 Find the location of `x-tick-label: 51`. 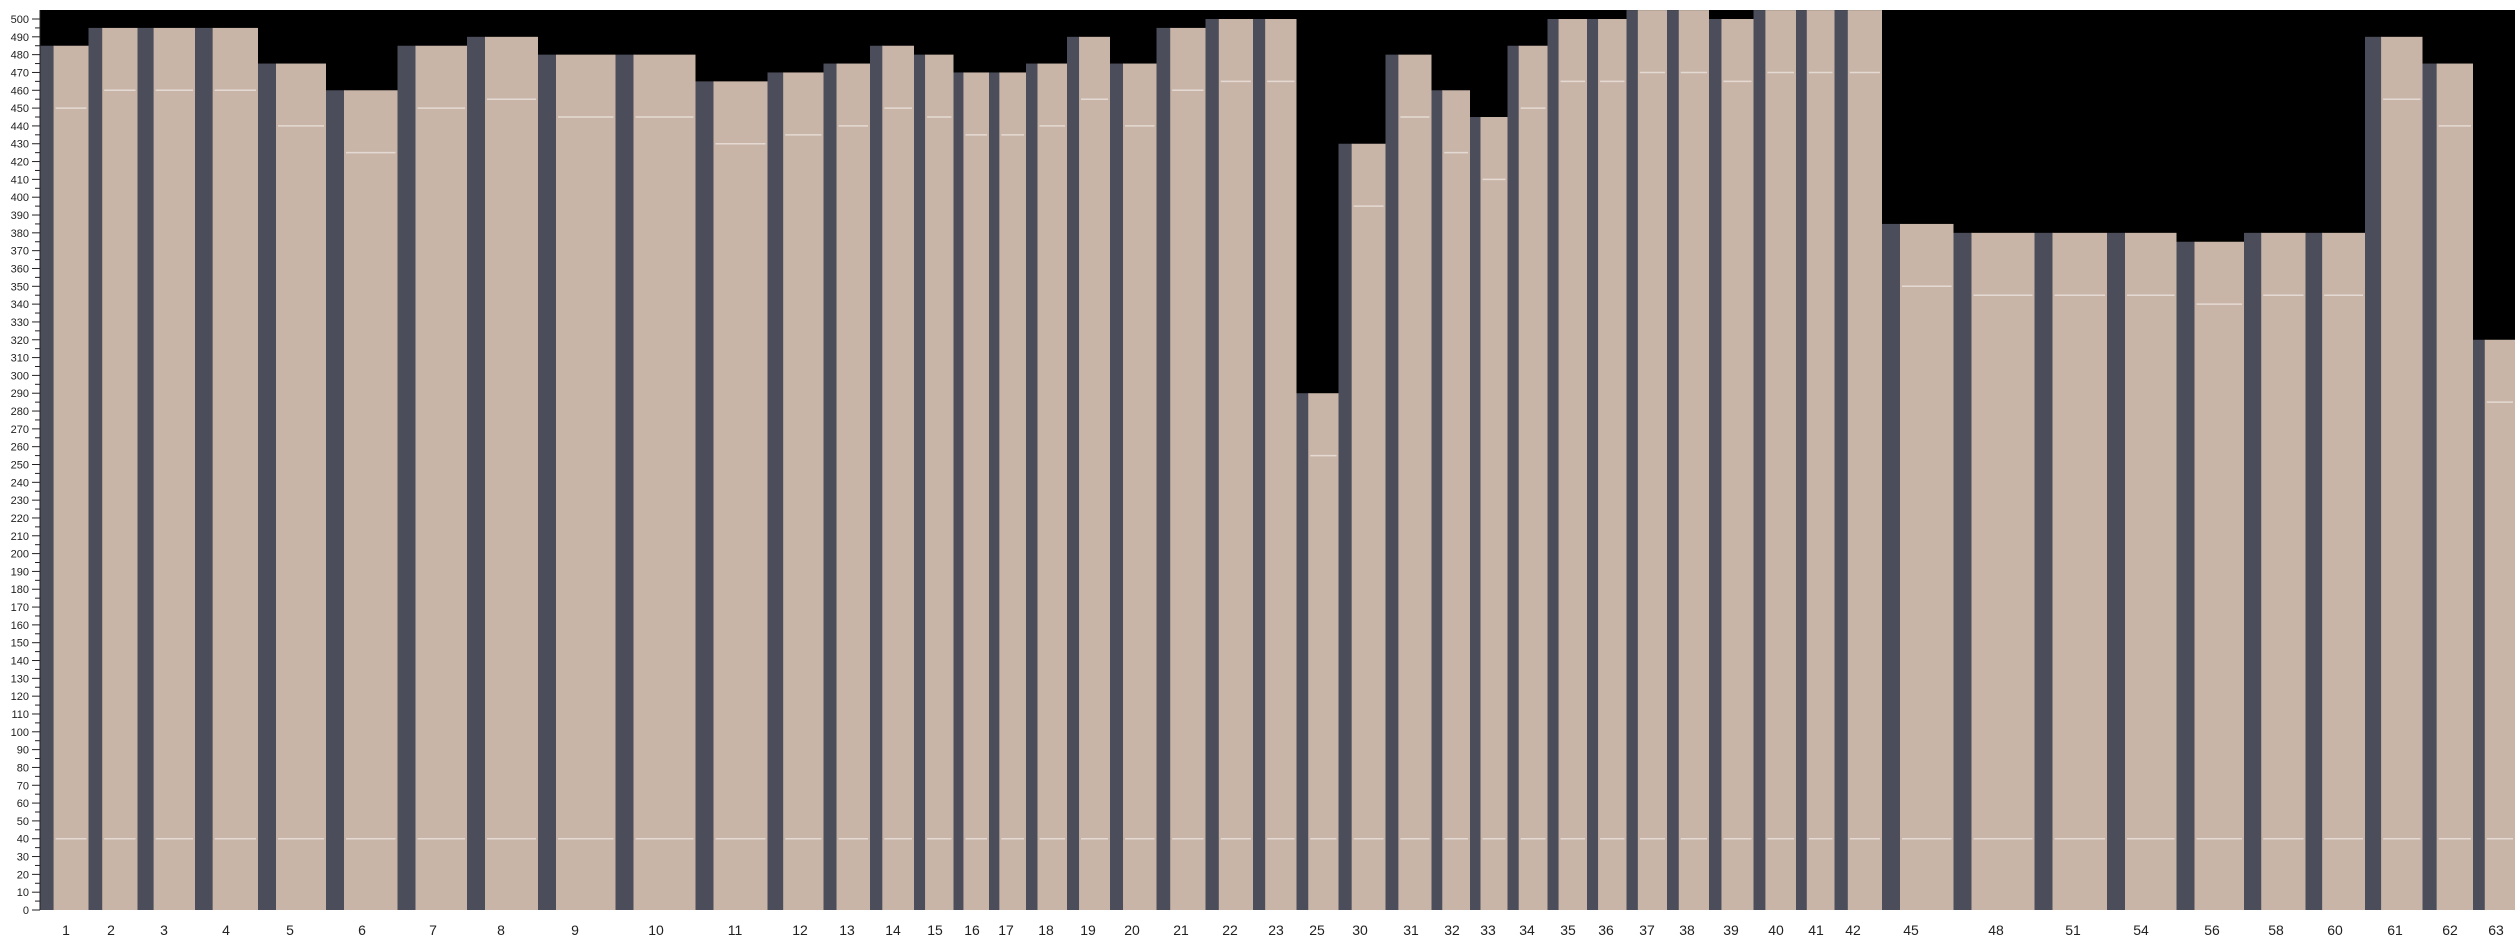

x-tick-label: 51 is located at coordinates (2073, 930).